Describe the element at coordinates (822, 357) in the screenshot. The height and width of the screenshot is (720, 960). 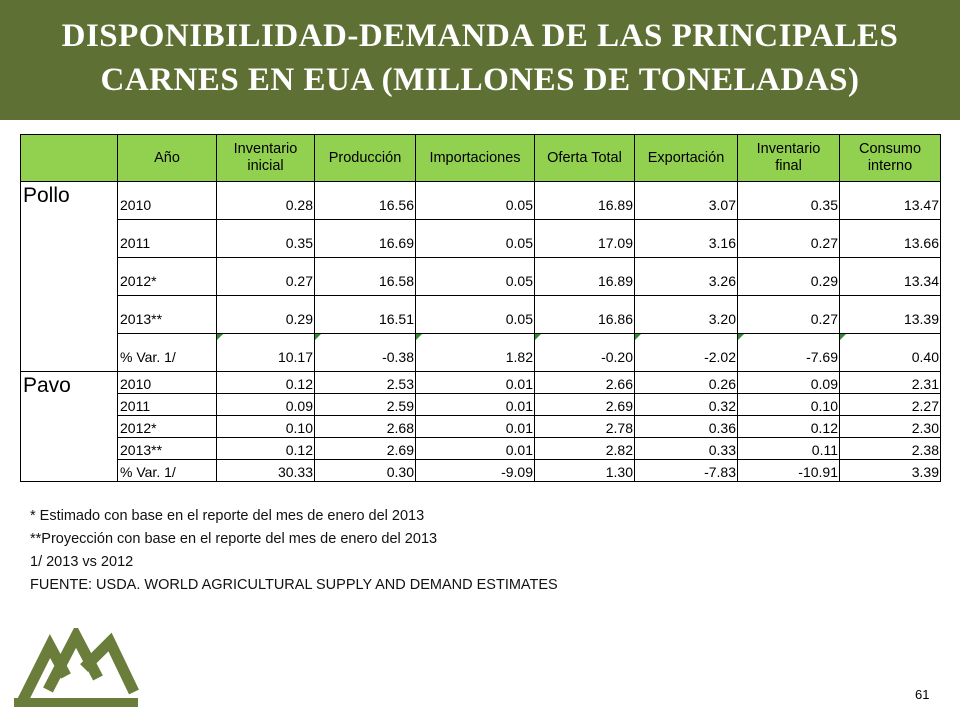
I see `value-text: -7.69` at that location.